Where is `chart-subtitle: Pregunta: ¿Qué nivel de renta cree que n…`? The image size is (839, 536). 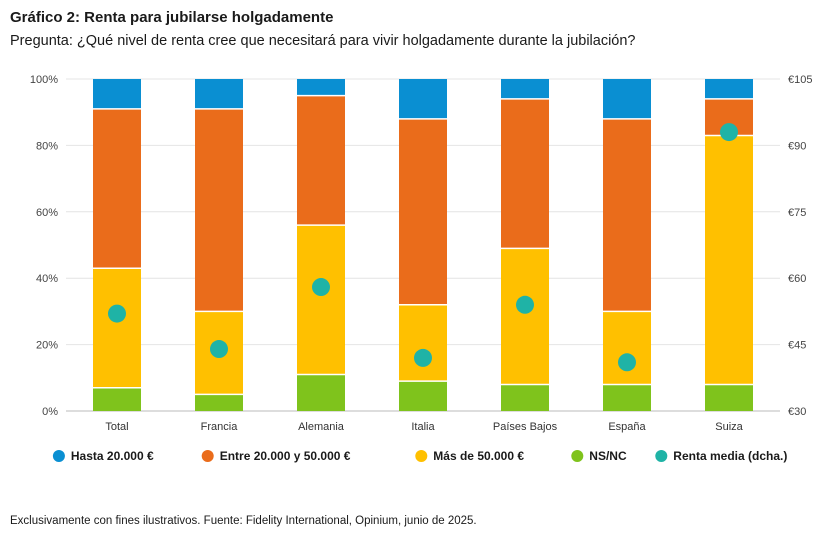 chart-subtitle: Pregunta: ¿Qué nivel de renta cree que n… is located at coordinates (323, 41).